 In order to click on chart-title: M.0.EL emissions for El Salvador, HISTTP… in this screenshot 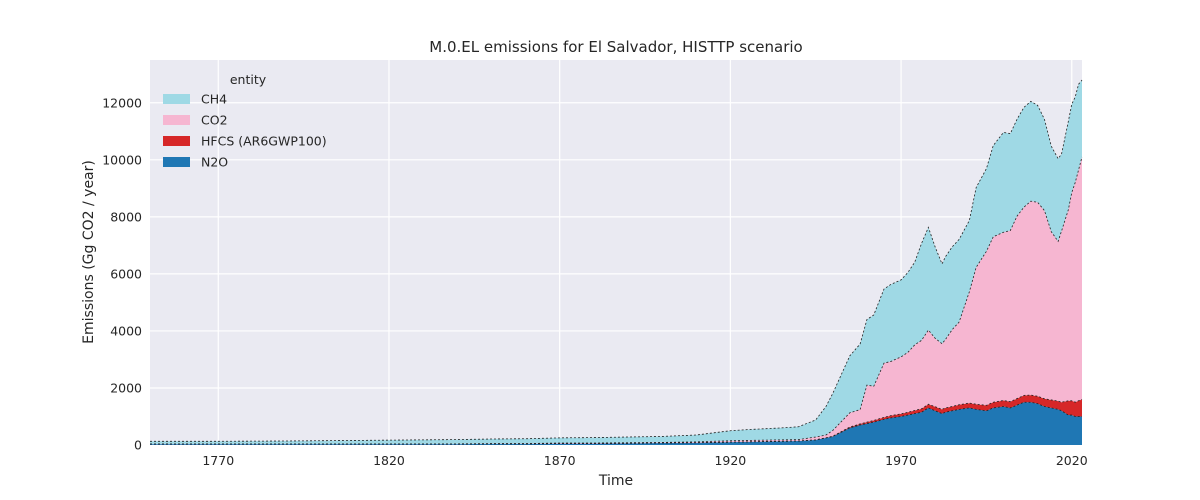, I will do `click(615, 47)`.